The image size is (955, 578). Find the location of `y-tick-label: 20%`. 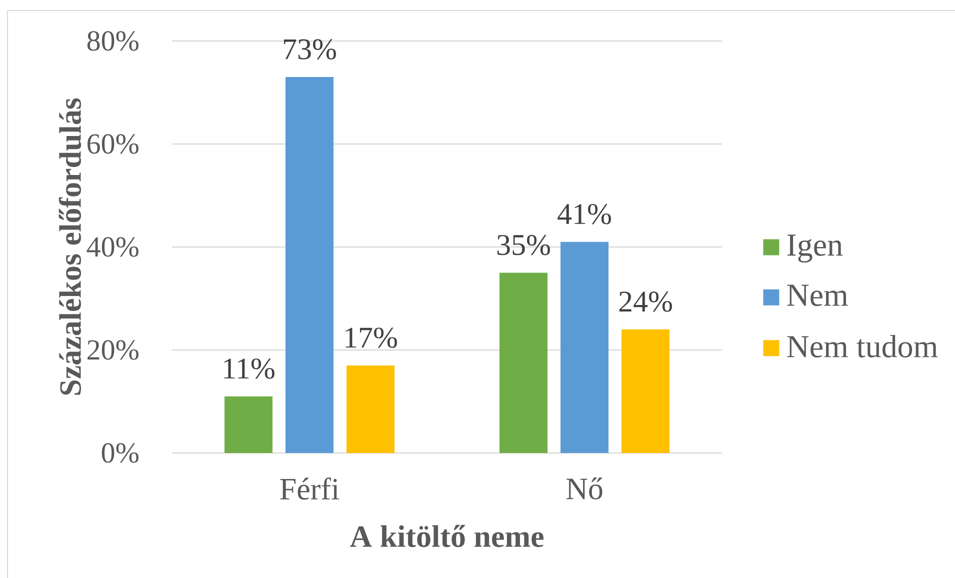

y-tick-label: 20% is located at coordinates (113, 350).